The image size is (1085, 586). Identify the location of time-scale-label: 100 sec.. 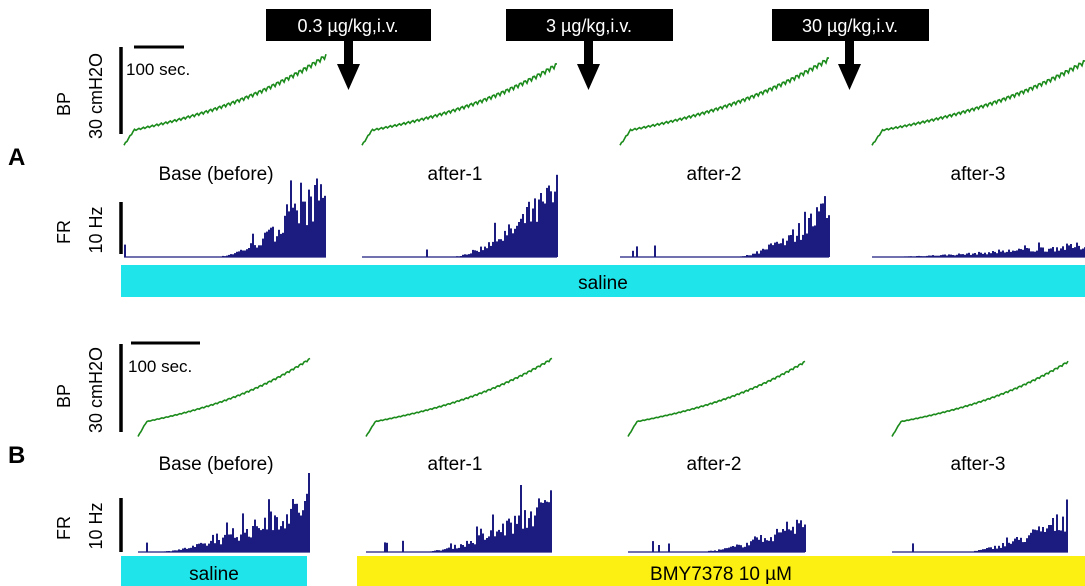
(158, 69).